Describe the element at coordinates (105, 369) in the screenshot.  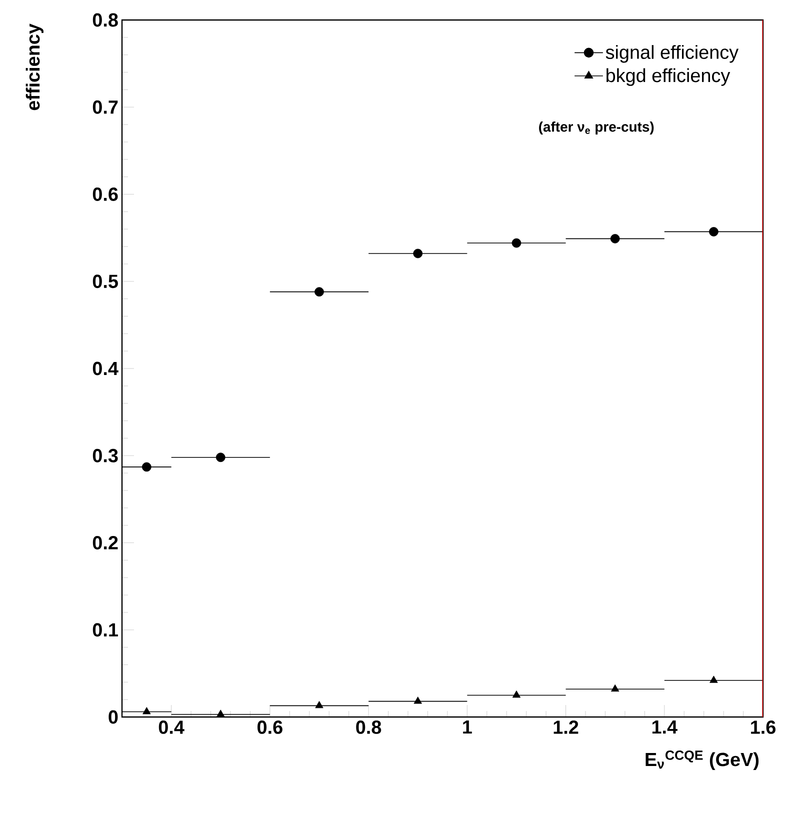
I see `y-tick-label: 0.4` at that location.